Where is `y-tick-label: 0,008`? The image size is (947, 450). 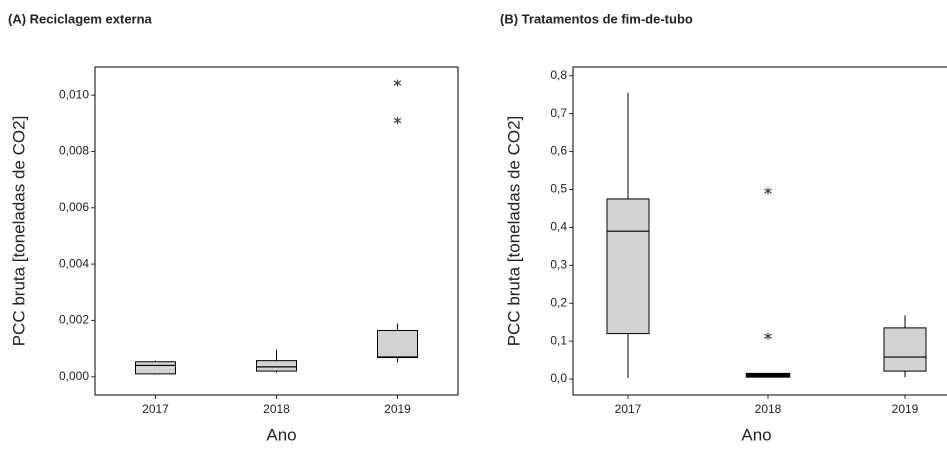
y-tick-label: 0,008 is located at coordinates (74, 151).